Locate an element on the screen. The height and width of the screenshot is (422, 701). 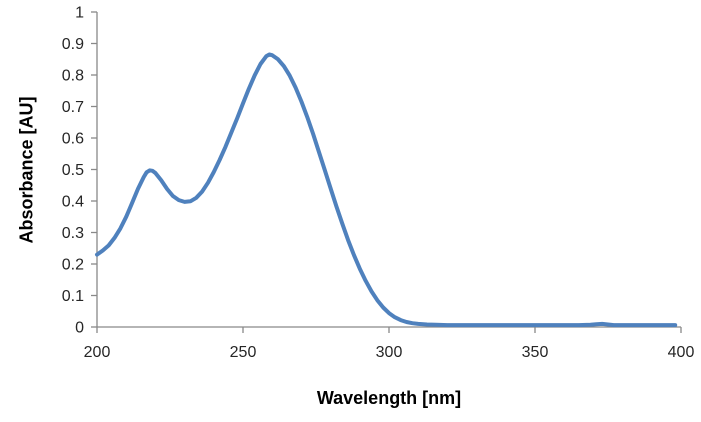
y-tick-label: 0 is located at coordinates (79, 328).